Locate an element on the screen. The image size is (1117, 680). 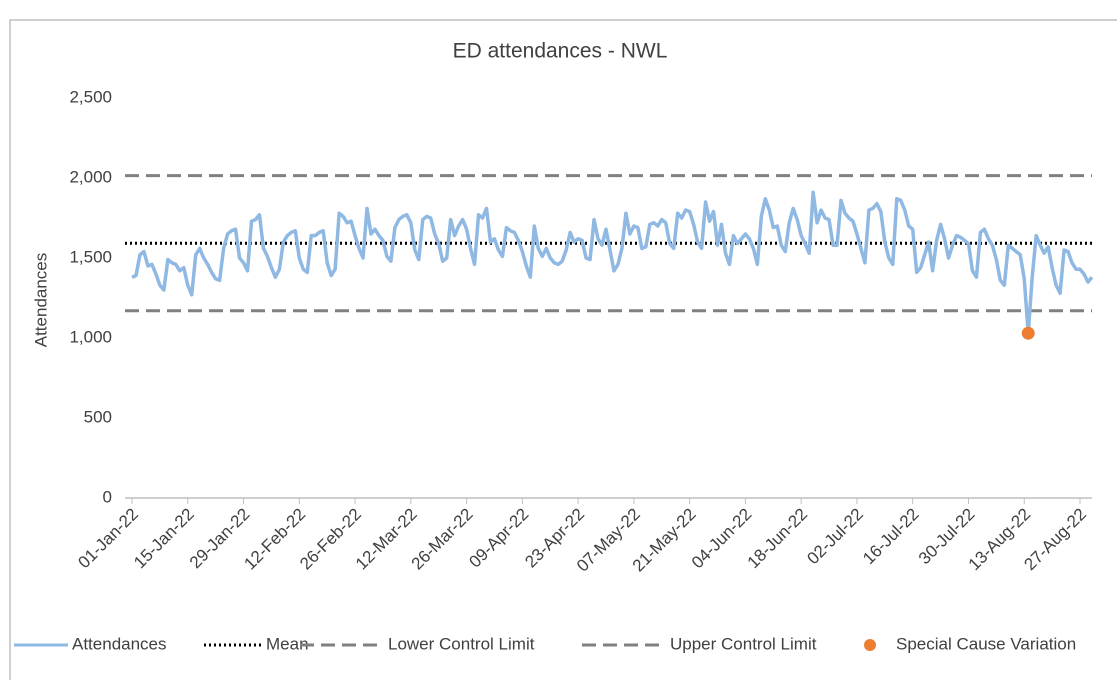
legend-label: Mean is located at coordinates (287, 643).